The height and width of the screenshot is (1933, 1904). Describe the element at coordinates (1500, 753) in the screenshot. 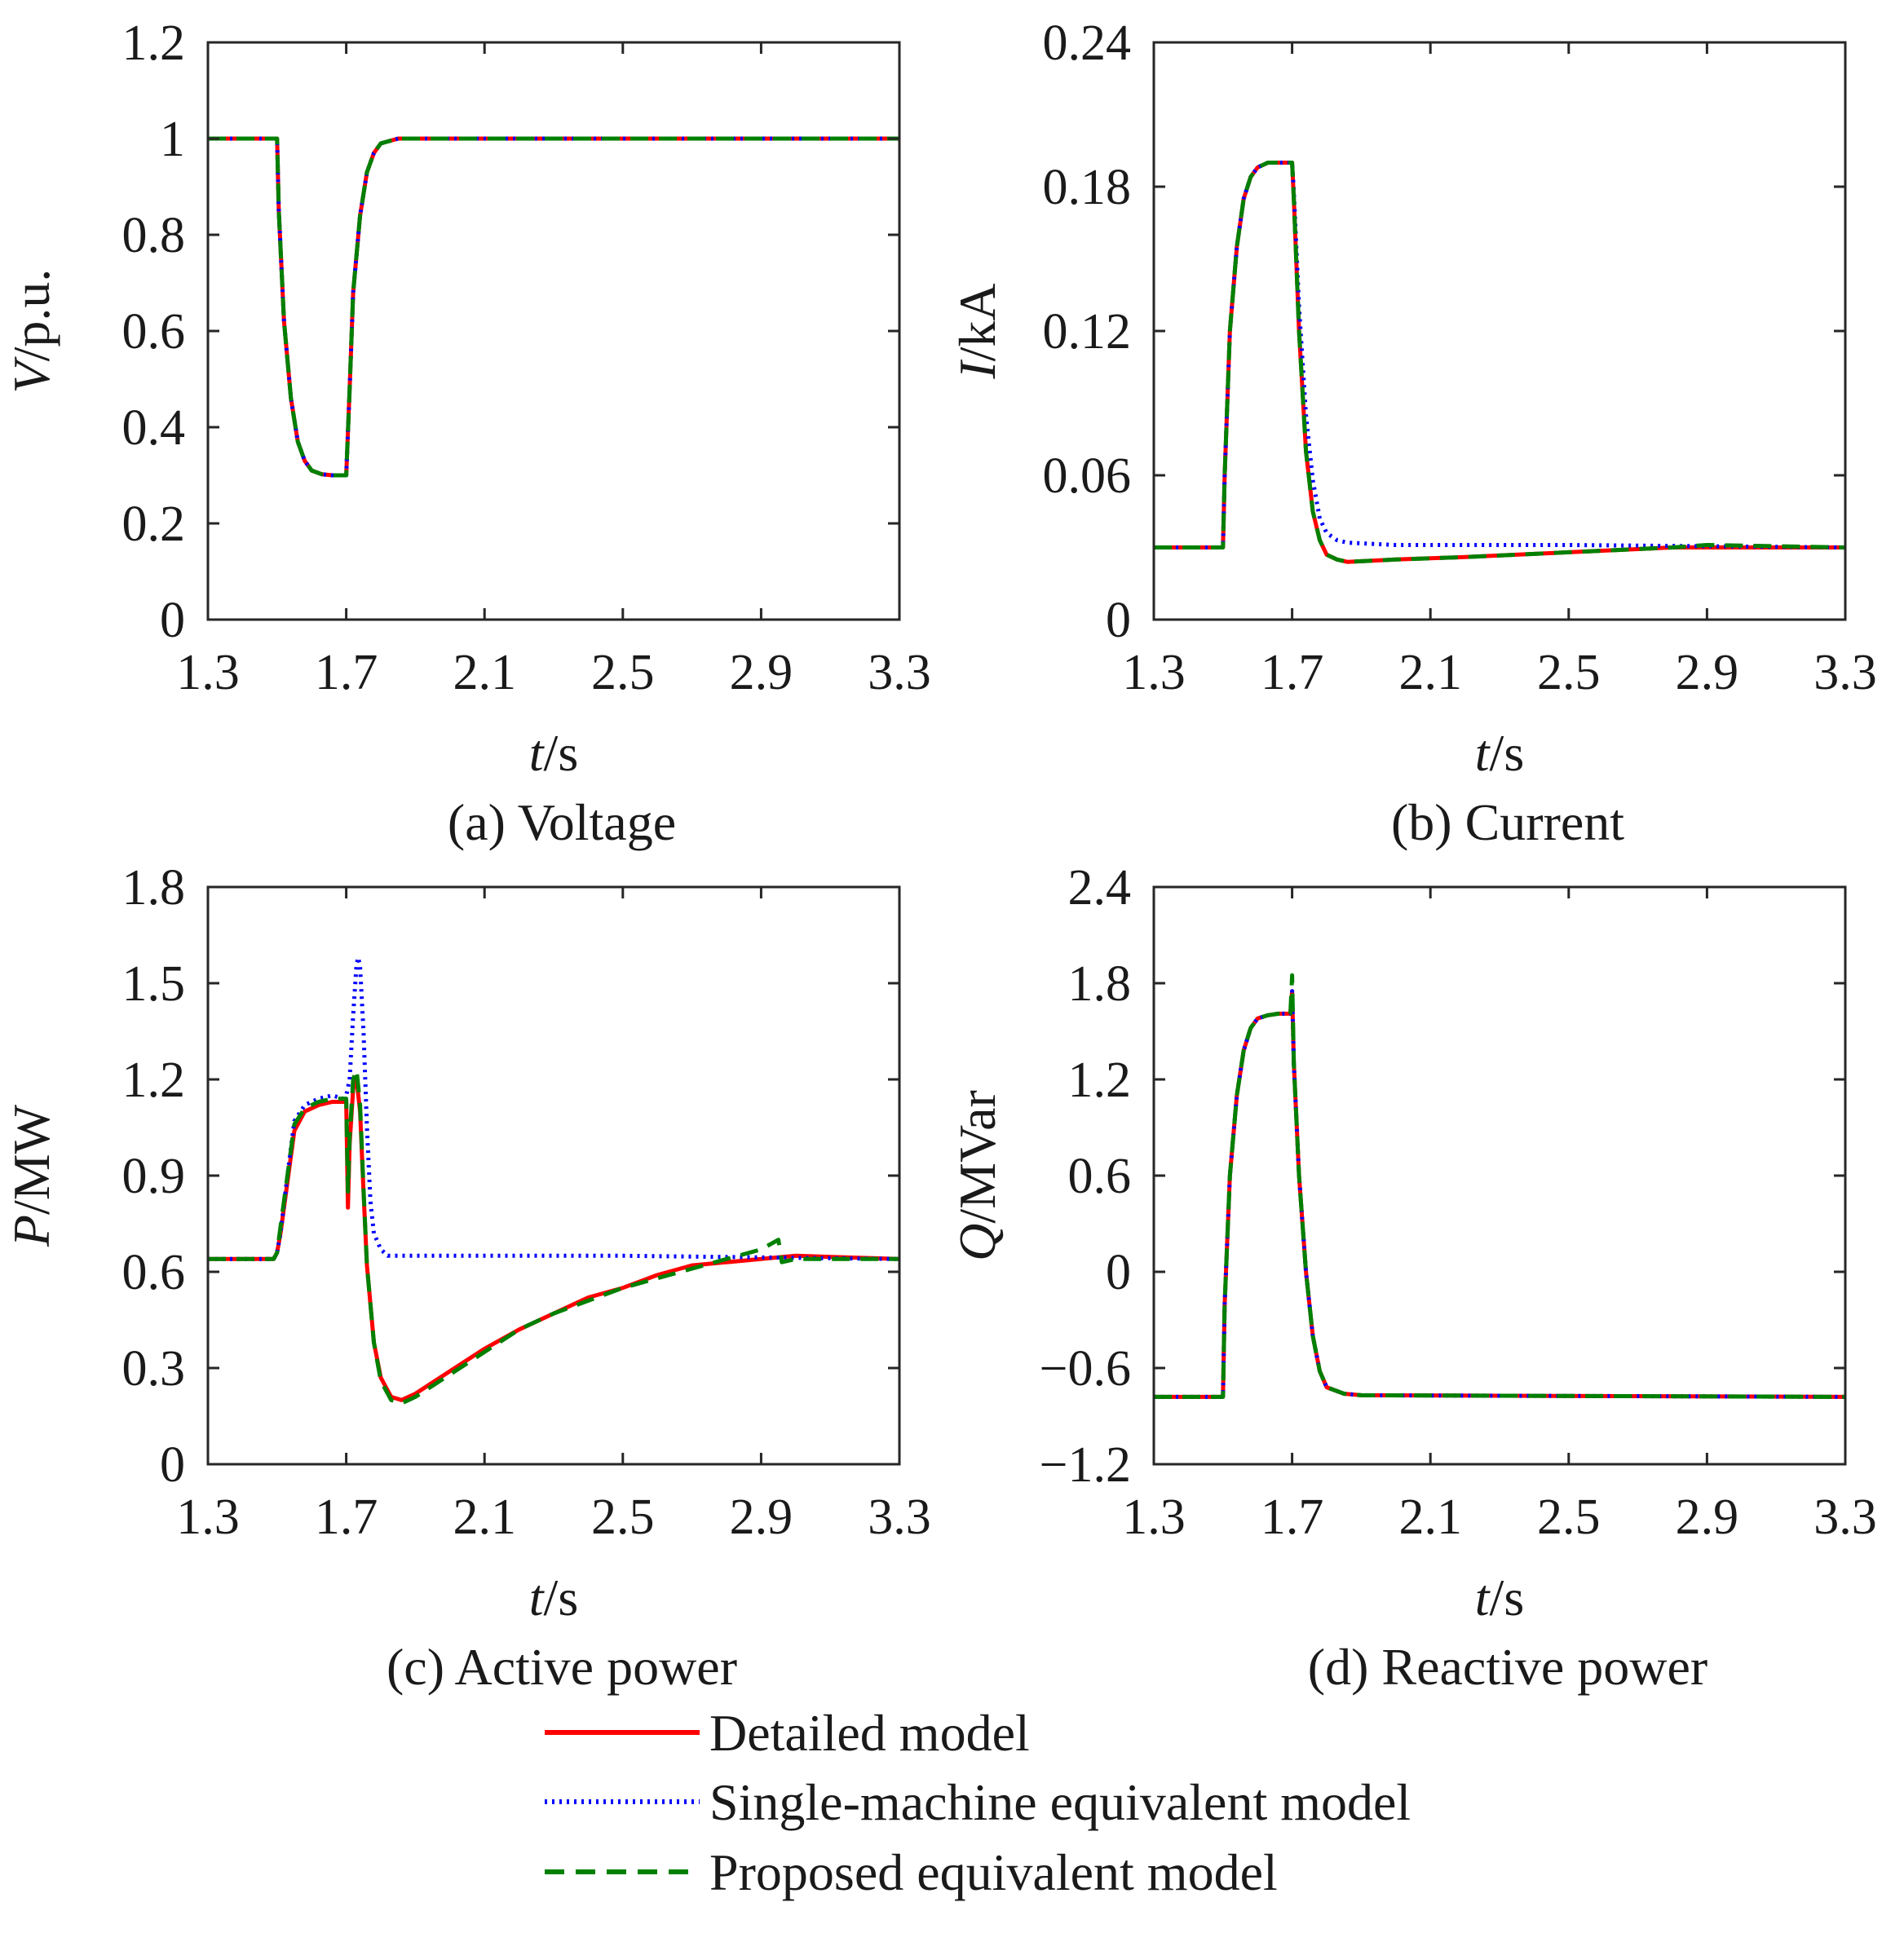

I see `panel-b-xlabel: t/s` at that location.